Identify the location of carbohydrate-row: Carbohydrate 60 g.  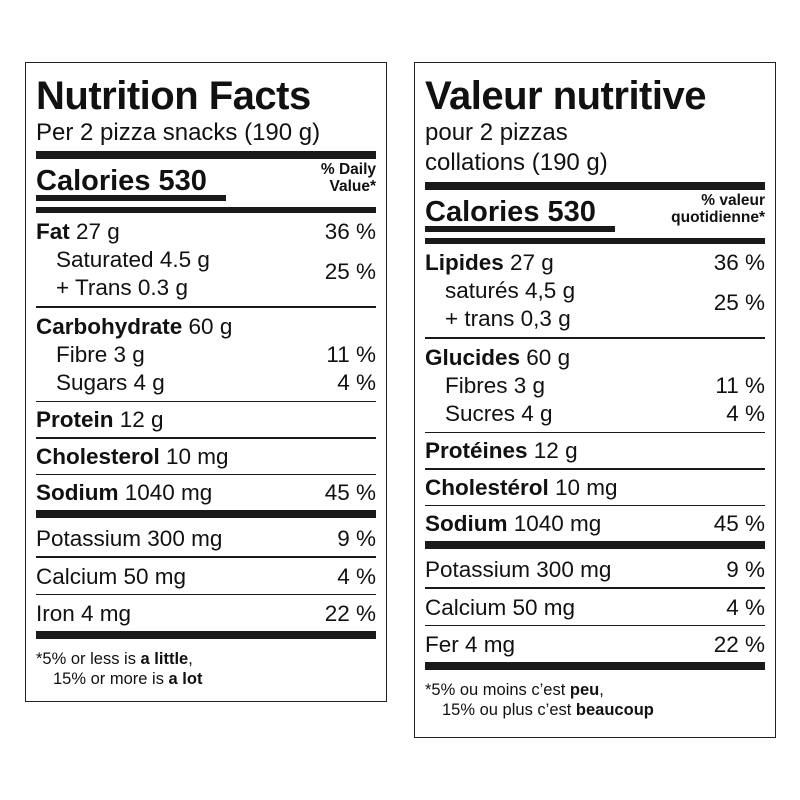
(206, 327).